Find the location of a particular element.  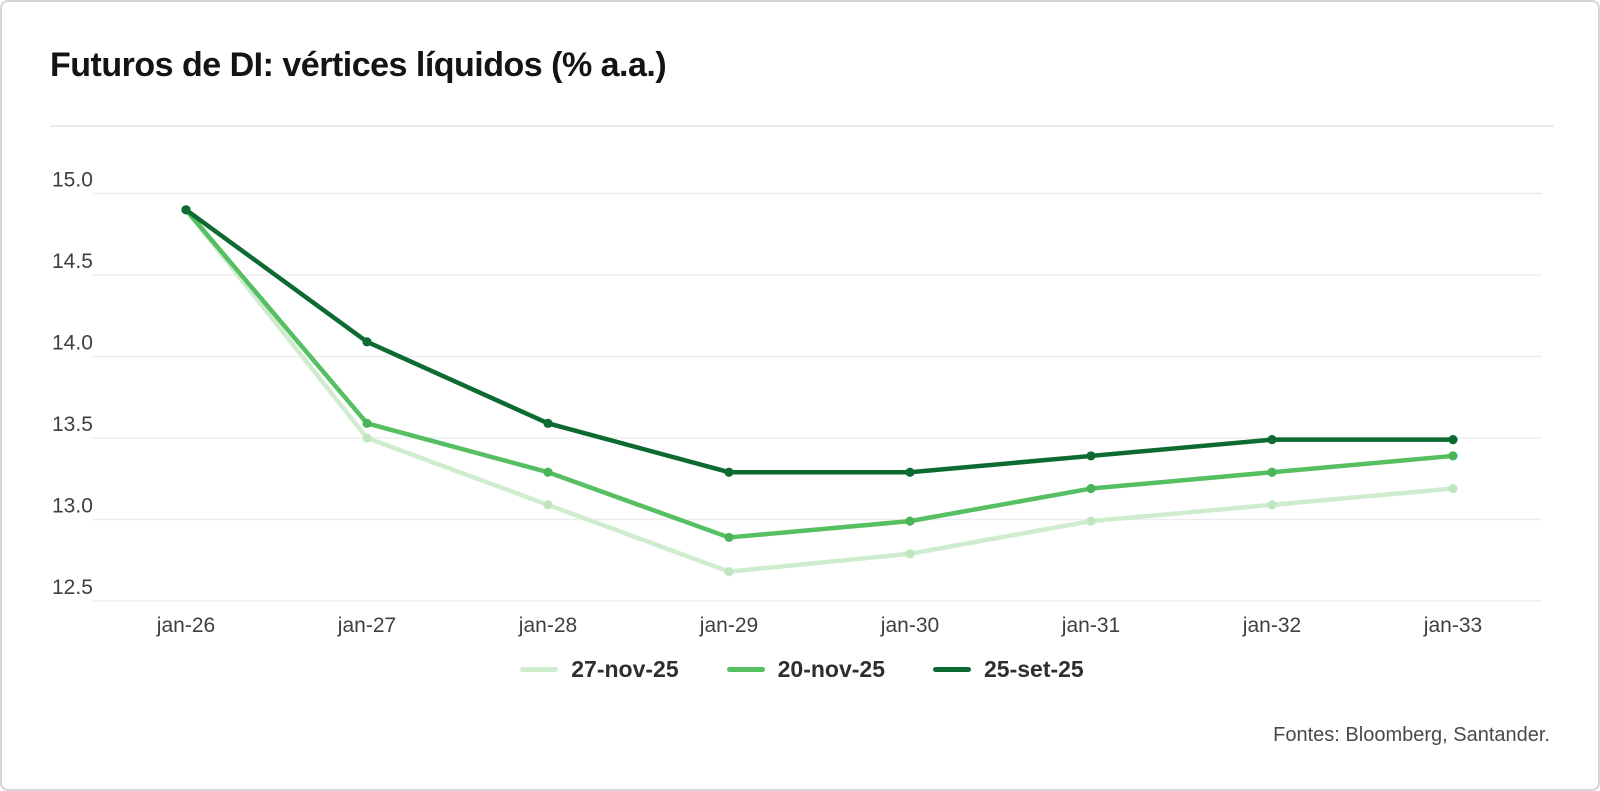

legend-item: 25-set-25 is located at coordinates (1008, 669).